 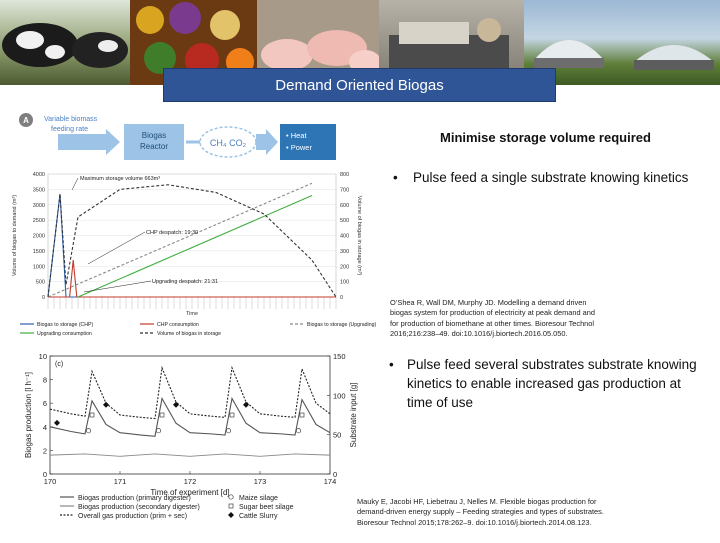 What do you see at coordinates (185, 282) in the screenshot?
I see `annotation-upgrading: Upgrading despatch: 21:31` at bounding box center [185, 282].